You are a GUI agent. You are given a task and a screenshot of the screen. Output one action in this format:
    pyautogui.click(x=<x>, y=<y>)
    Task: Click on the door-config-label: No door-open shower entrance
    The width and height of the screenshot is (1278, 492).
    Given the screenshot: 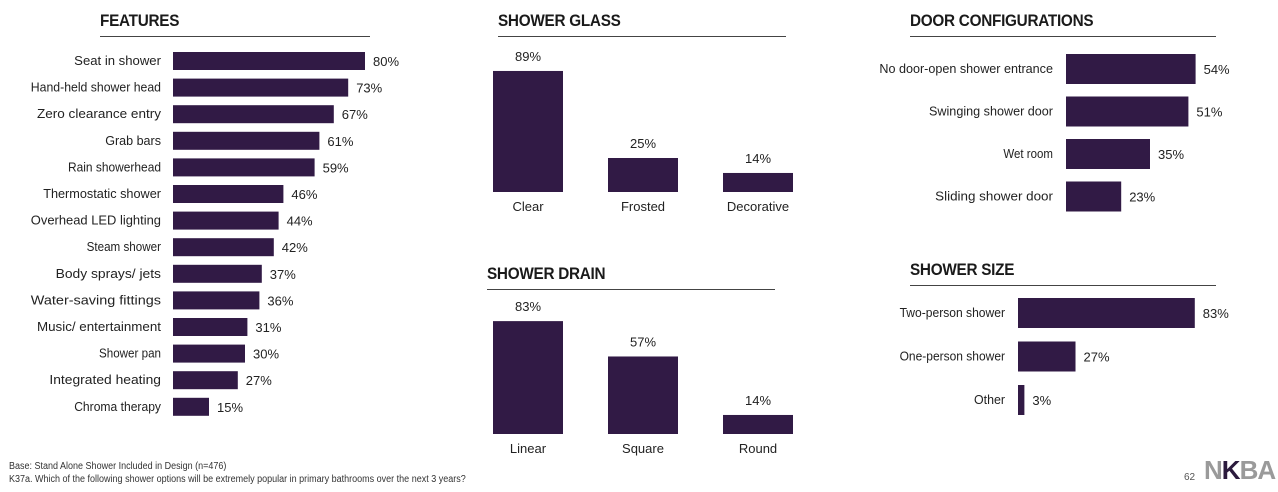 What is the action you would take?
    pyautogui.click(x=966, y=68)
    